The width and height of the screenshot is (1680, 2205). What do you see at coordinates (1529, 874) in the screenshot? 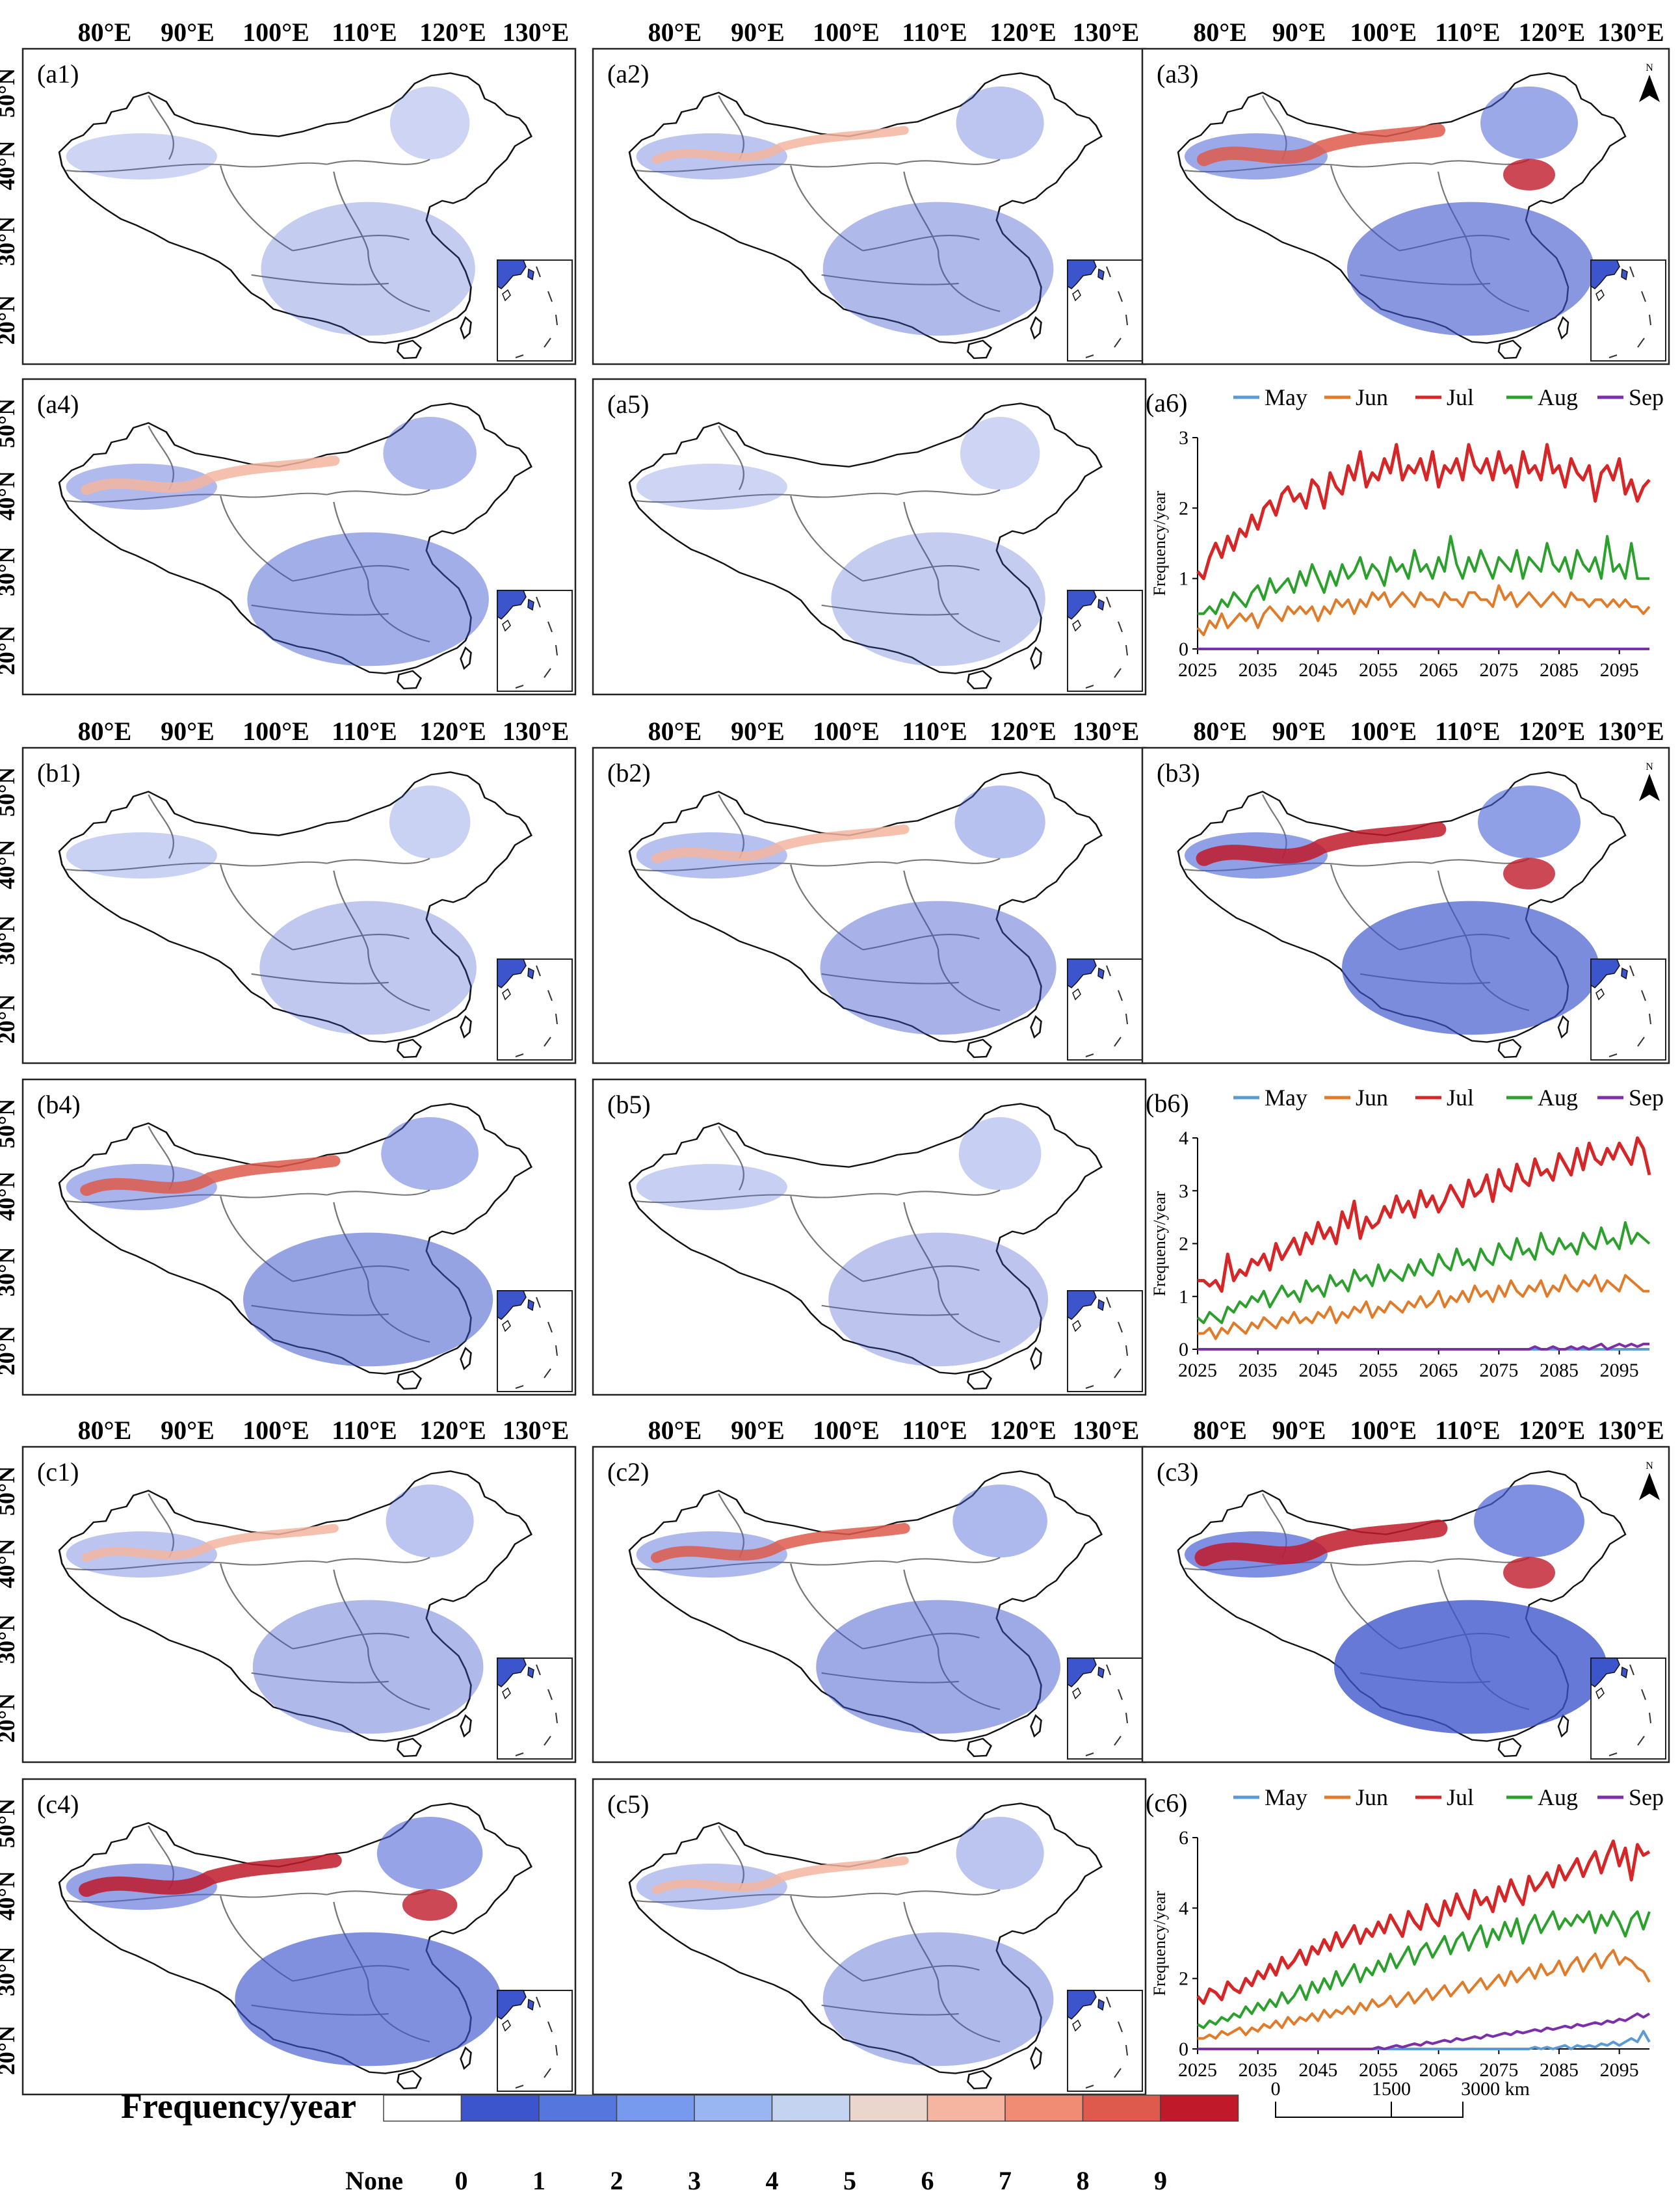
I see `frequency-hotspot-north-china` at bounding box center [1529, 874].